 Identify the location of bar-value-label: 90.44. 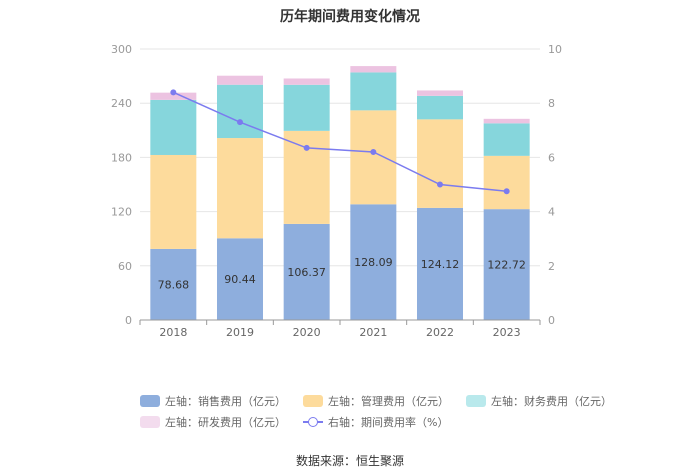
(240, 279).